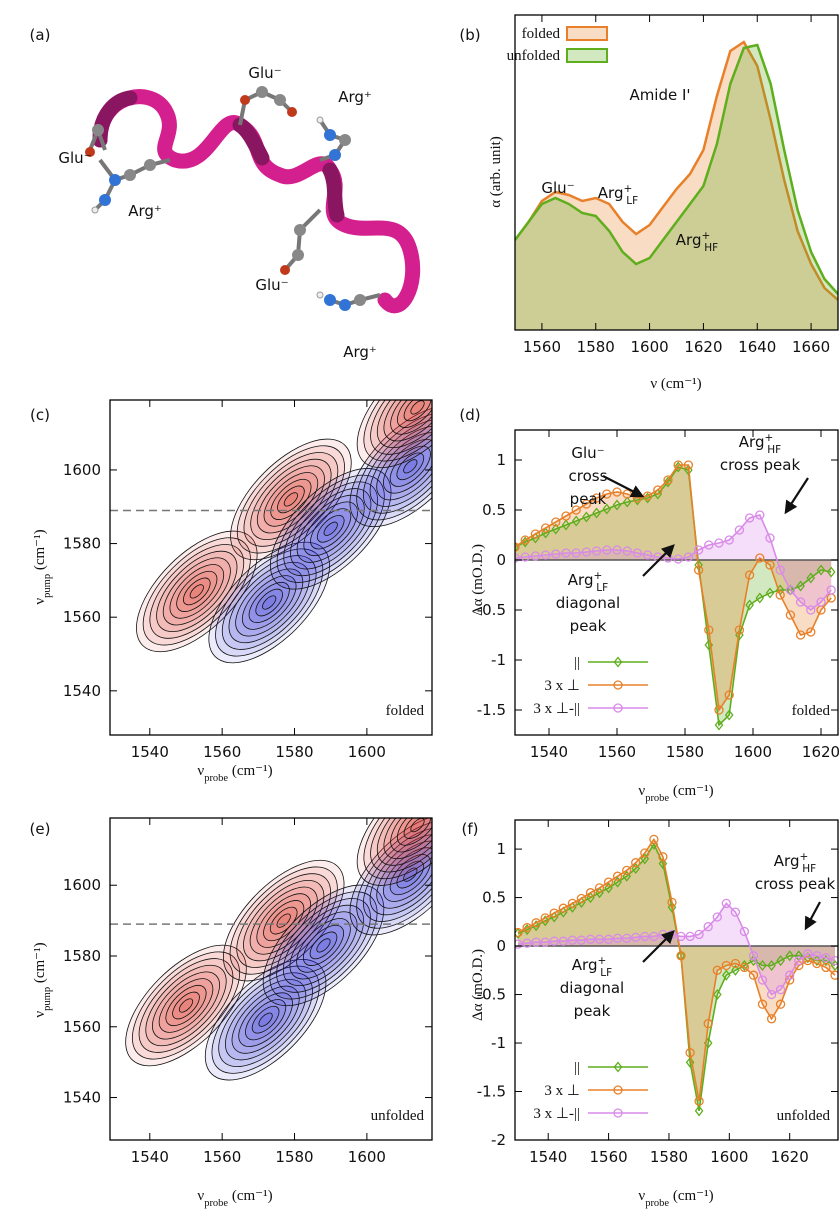 The image size is (840, 1216). I want to click on legend-label: unfolded, so click(534, 56).